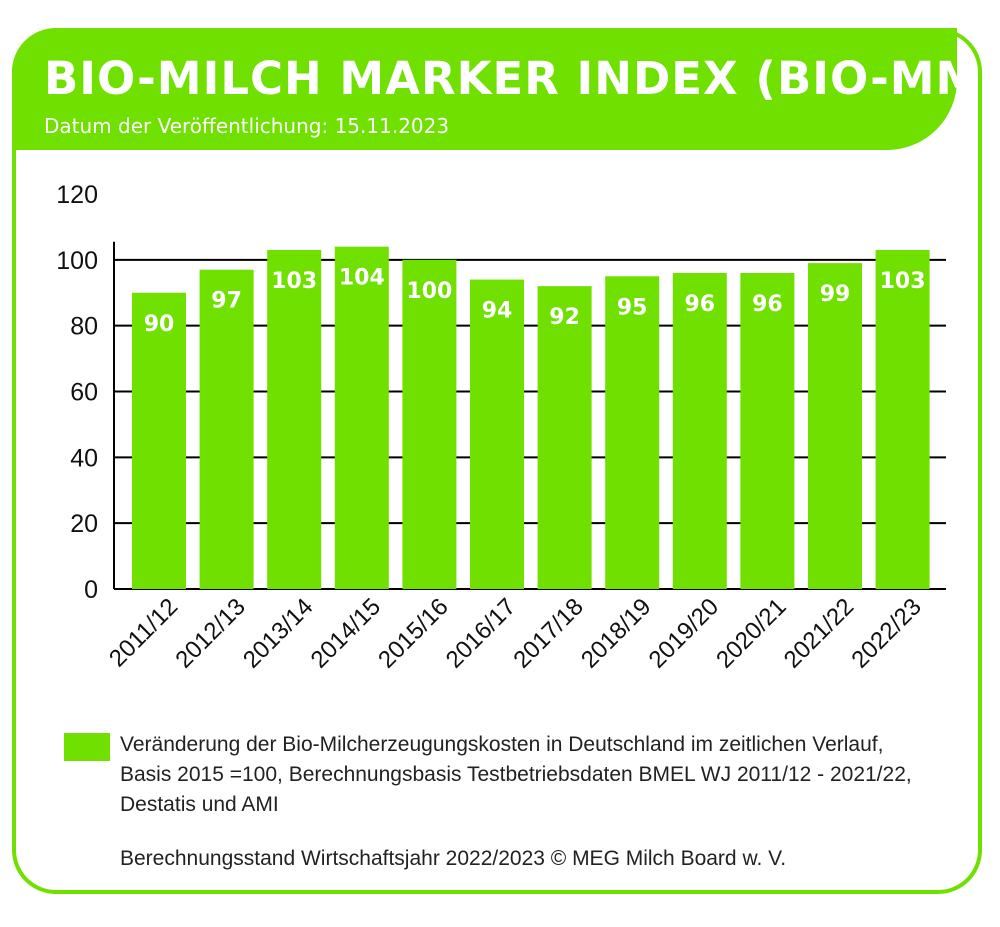 The width and height of the screenshot is (1000, 927). I want to click on y-tick-label: 20, so click(84, 524).